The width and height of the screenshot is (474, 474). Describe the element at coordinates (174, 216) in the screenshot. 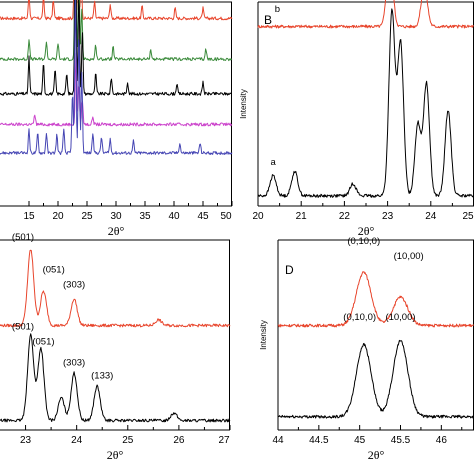

I see `x-tick-label: 40` at that location.